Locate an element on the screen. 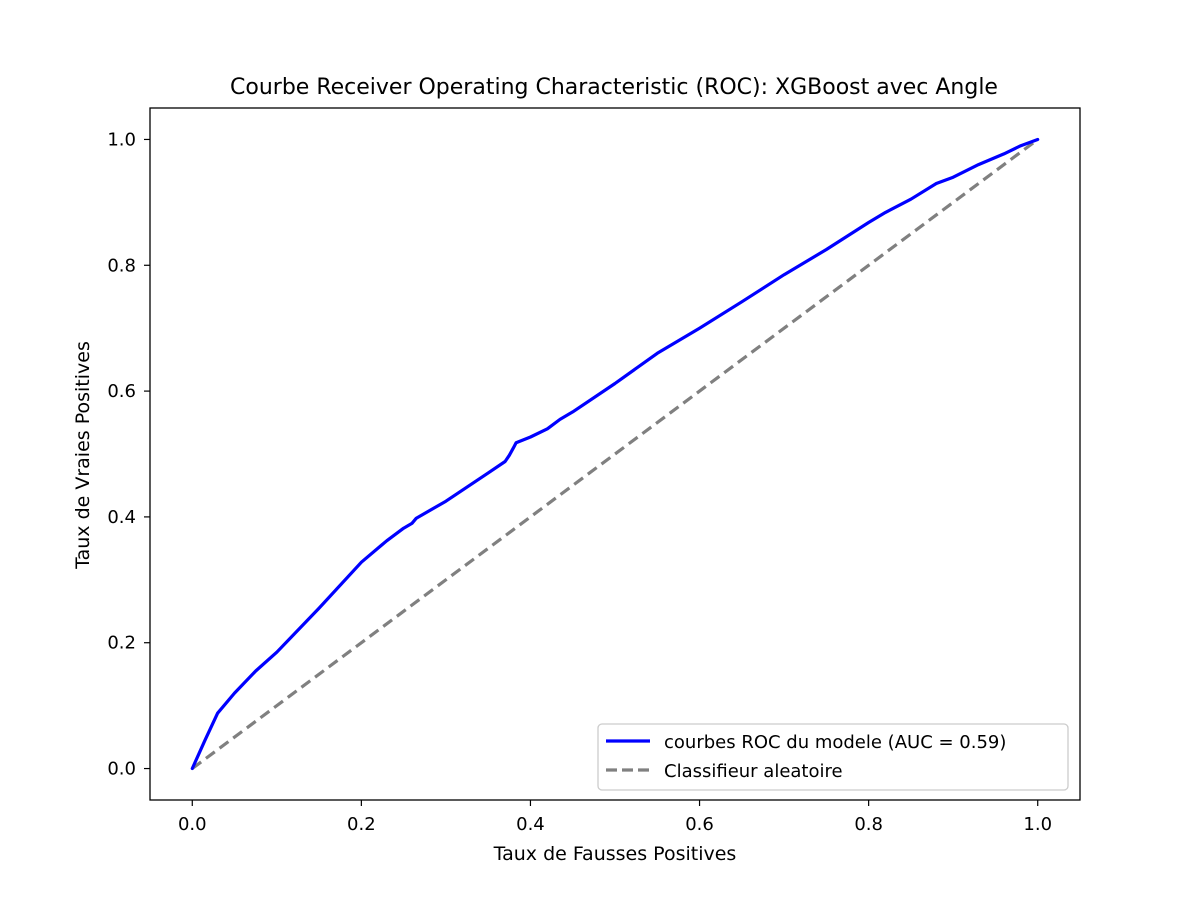 This screenshot has height=900, width=1200. y-tick-label: 0.2 is located at coordinates (121, 643).